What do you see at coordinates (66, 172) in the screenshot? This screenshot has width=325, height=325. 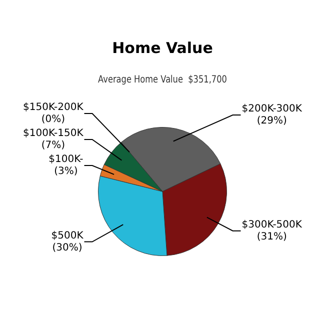 I see `data-label: (3%)` at bounding box center [66, 172].